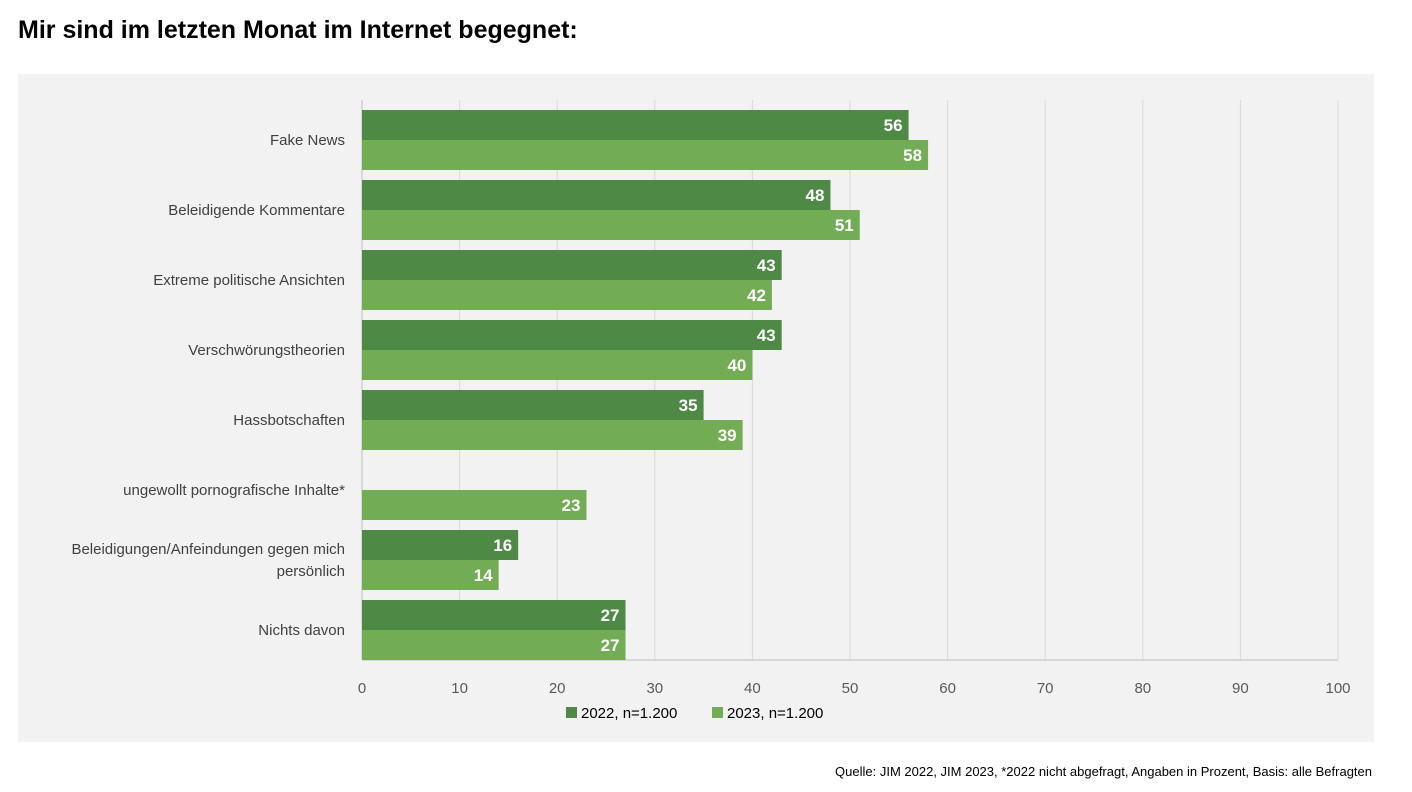  Describe the element at coordinates (688, 405) in the screenshot. I see `data-label: 35` at that location.